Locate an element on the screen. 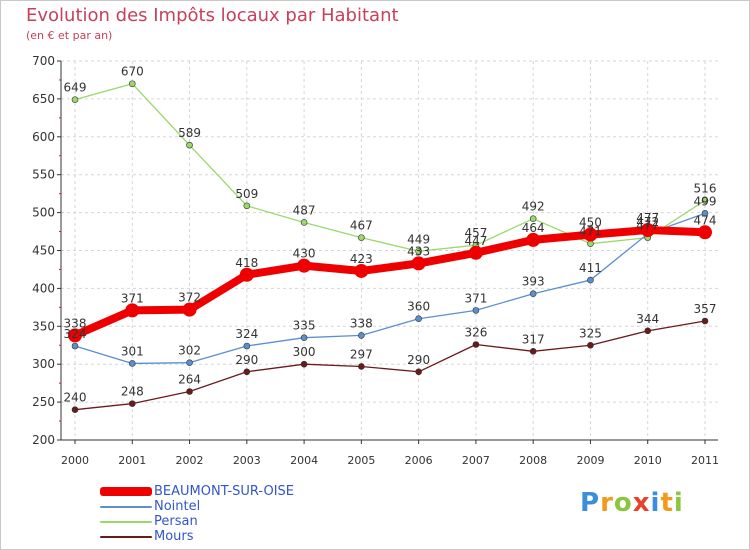  data-label: 393 is located at coordinates (533, 282).